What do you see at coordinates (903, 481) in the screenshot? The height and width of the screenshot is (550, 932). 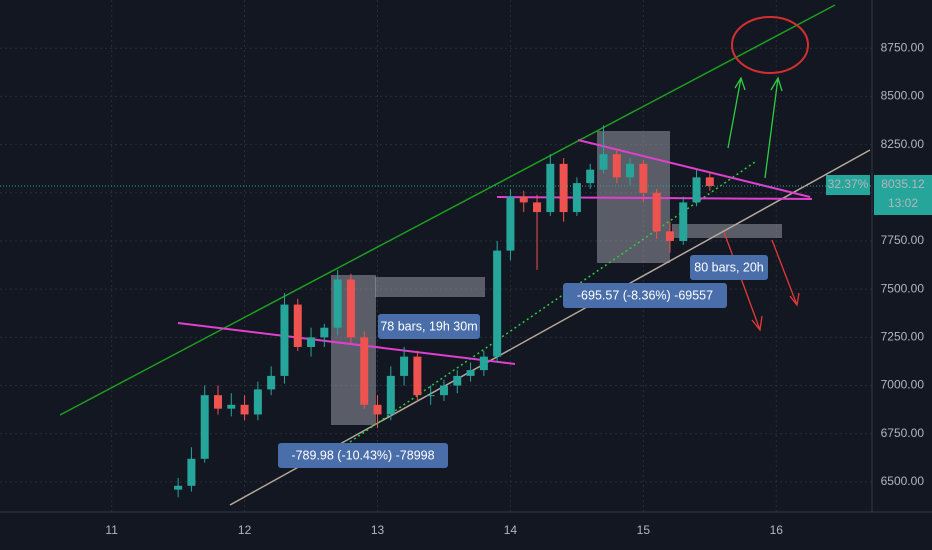 I see `y-tick-label: 6500.00` at bounding box center [903, 481].